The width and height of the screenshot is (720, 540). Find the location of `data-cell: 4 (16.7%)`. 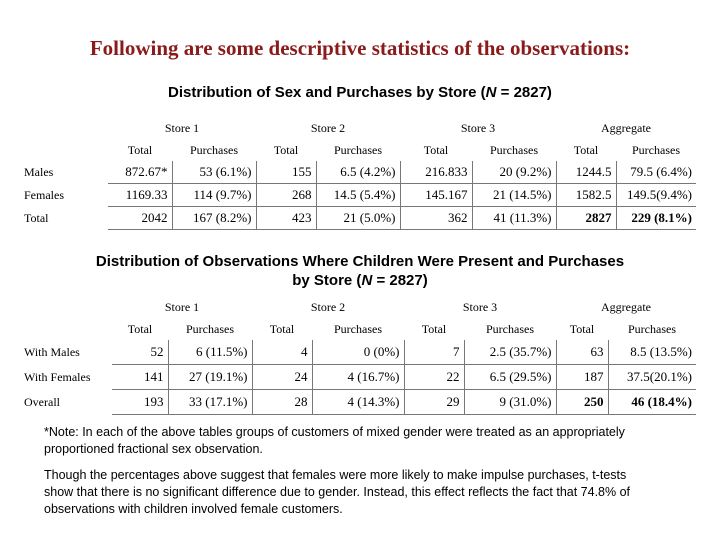

data-cell: 4 (16.7%) is located at coordinates (358, 377).